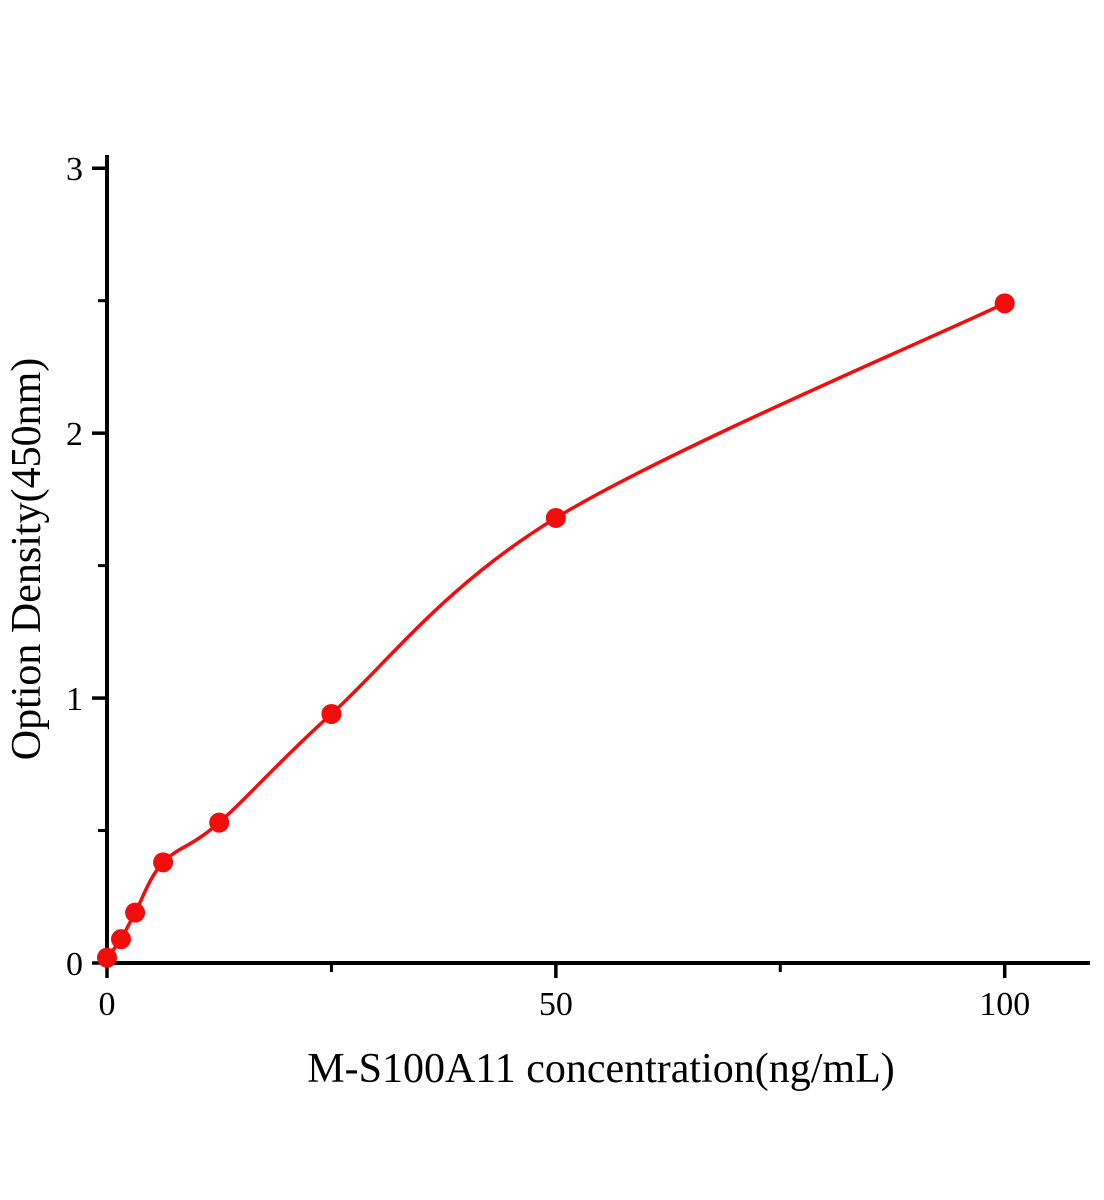  What do you see at coordinates (74, 434) in the screenshot?
I see `y-tick-label: 2` at bounding box center [74, 434].